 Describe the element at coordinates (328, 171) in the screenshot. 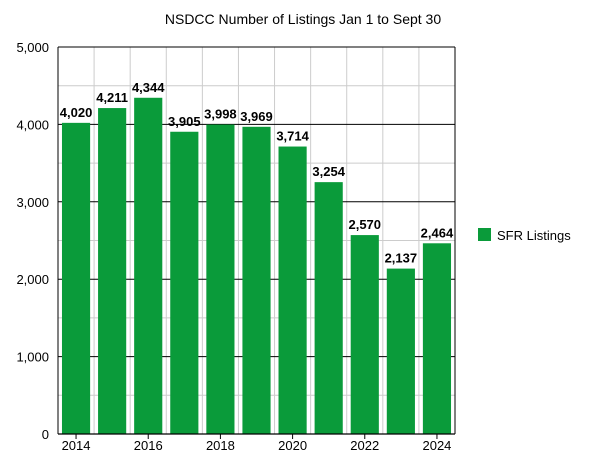

I see `data-label: 3,254` at that location.